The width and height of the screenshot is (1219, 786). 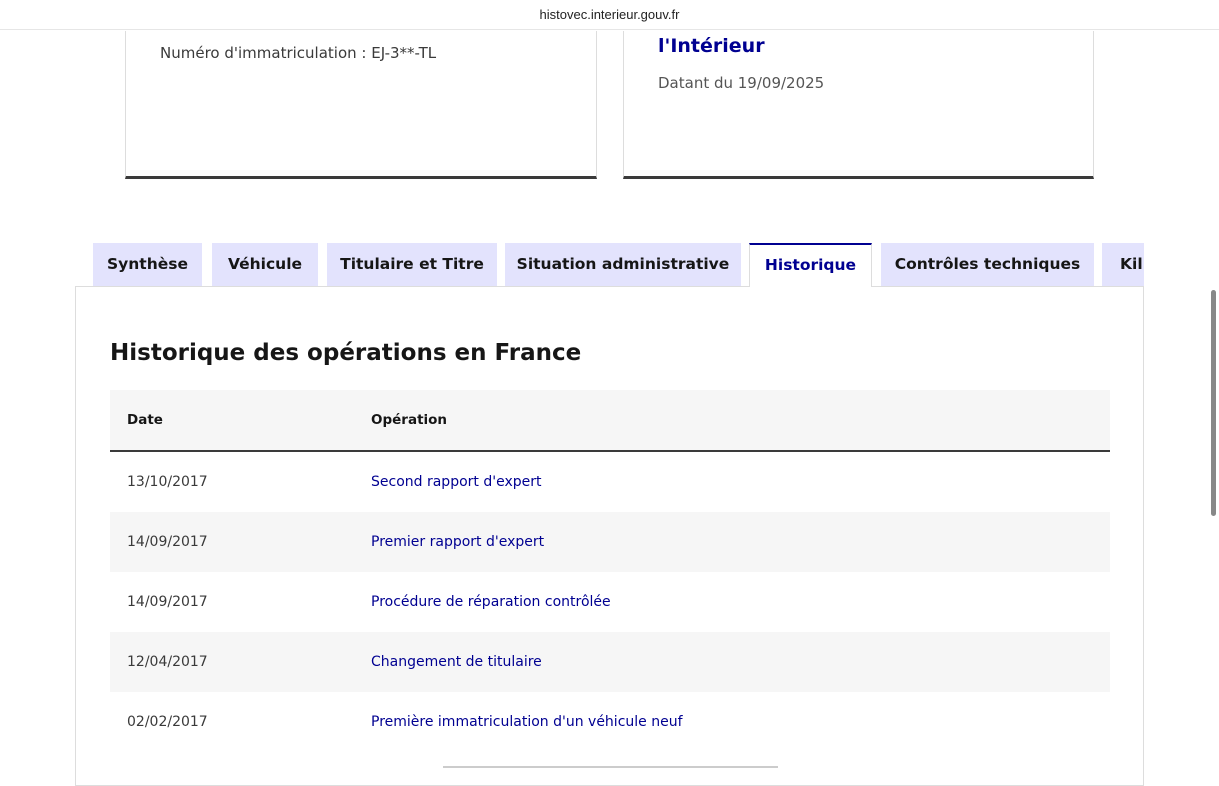 What do you see at coordinates (167, 722) in the screenshot?
I see `row-date: 02/02/2017` at bounding box center [167, 722].